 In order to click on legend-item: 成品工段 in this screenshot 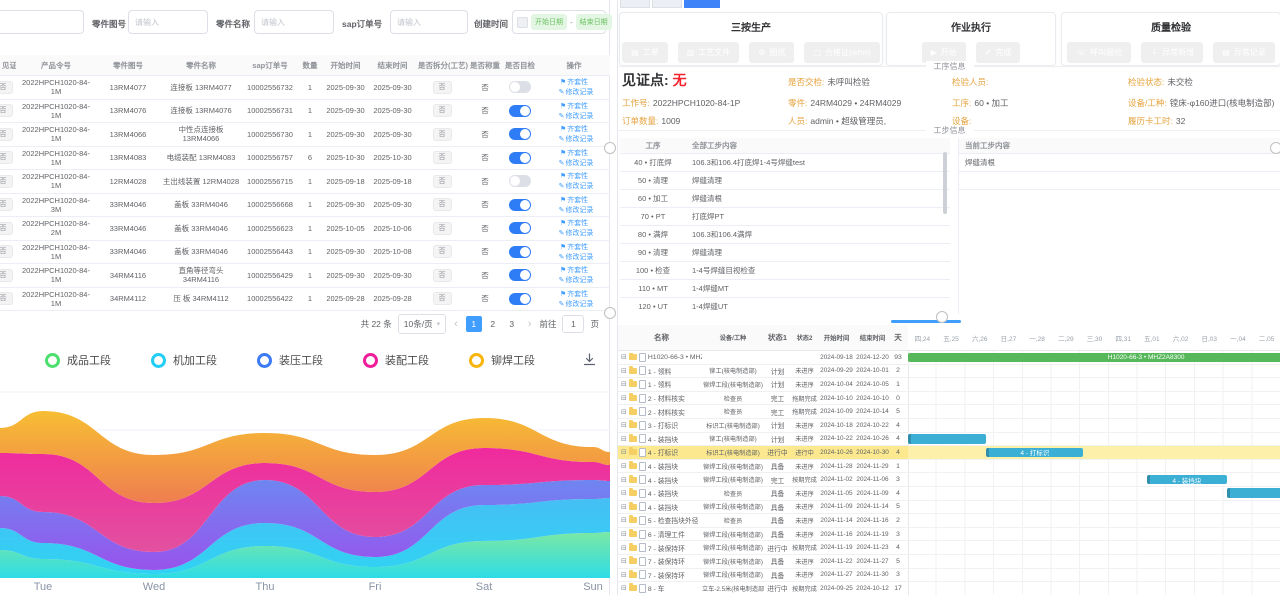, I will do `click(78, 360)`.